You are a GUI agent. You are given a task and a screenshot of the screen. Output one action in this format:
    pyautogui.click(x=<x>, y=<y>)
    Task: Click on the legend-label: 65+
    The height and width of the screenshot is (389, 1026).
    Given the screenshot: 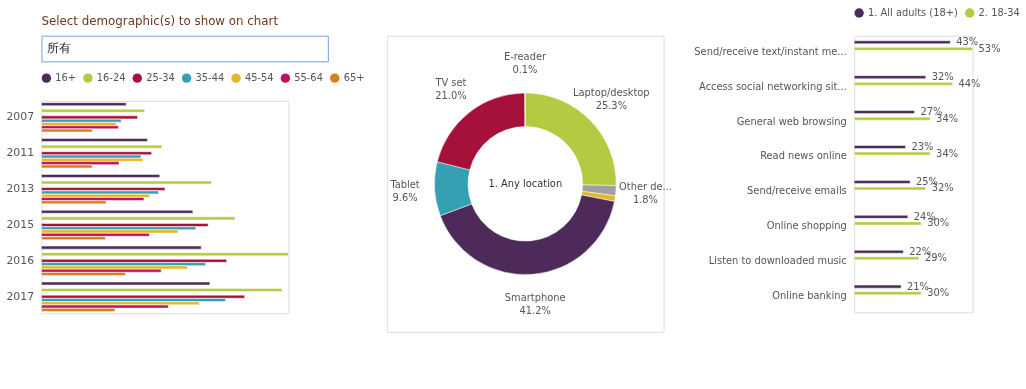 What is the action you would take?
    pyautogui.click(x=354, y=78)
    